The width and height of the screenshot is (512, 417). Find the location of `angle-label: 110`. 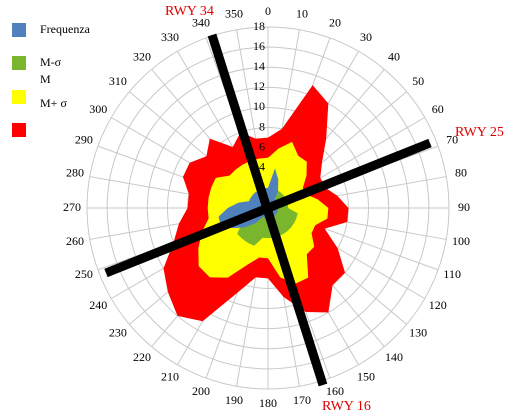

angle-label: 110 is located at coordinates (452, 274).